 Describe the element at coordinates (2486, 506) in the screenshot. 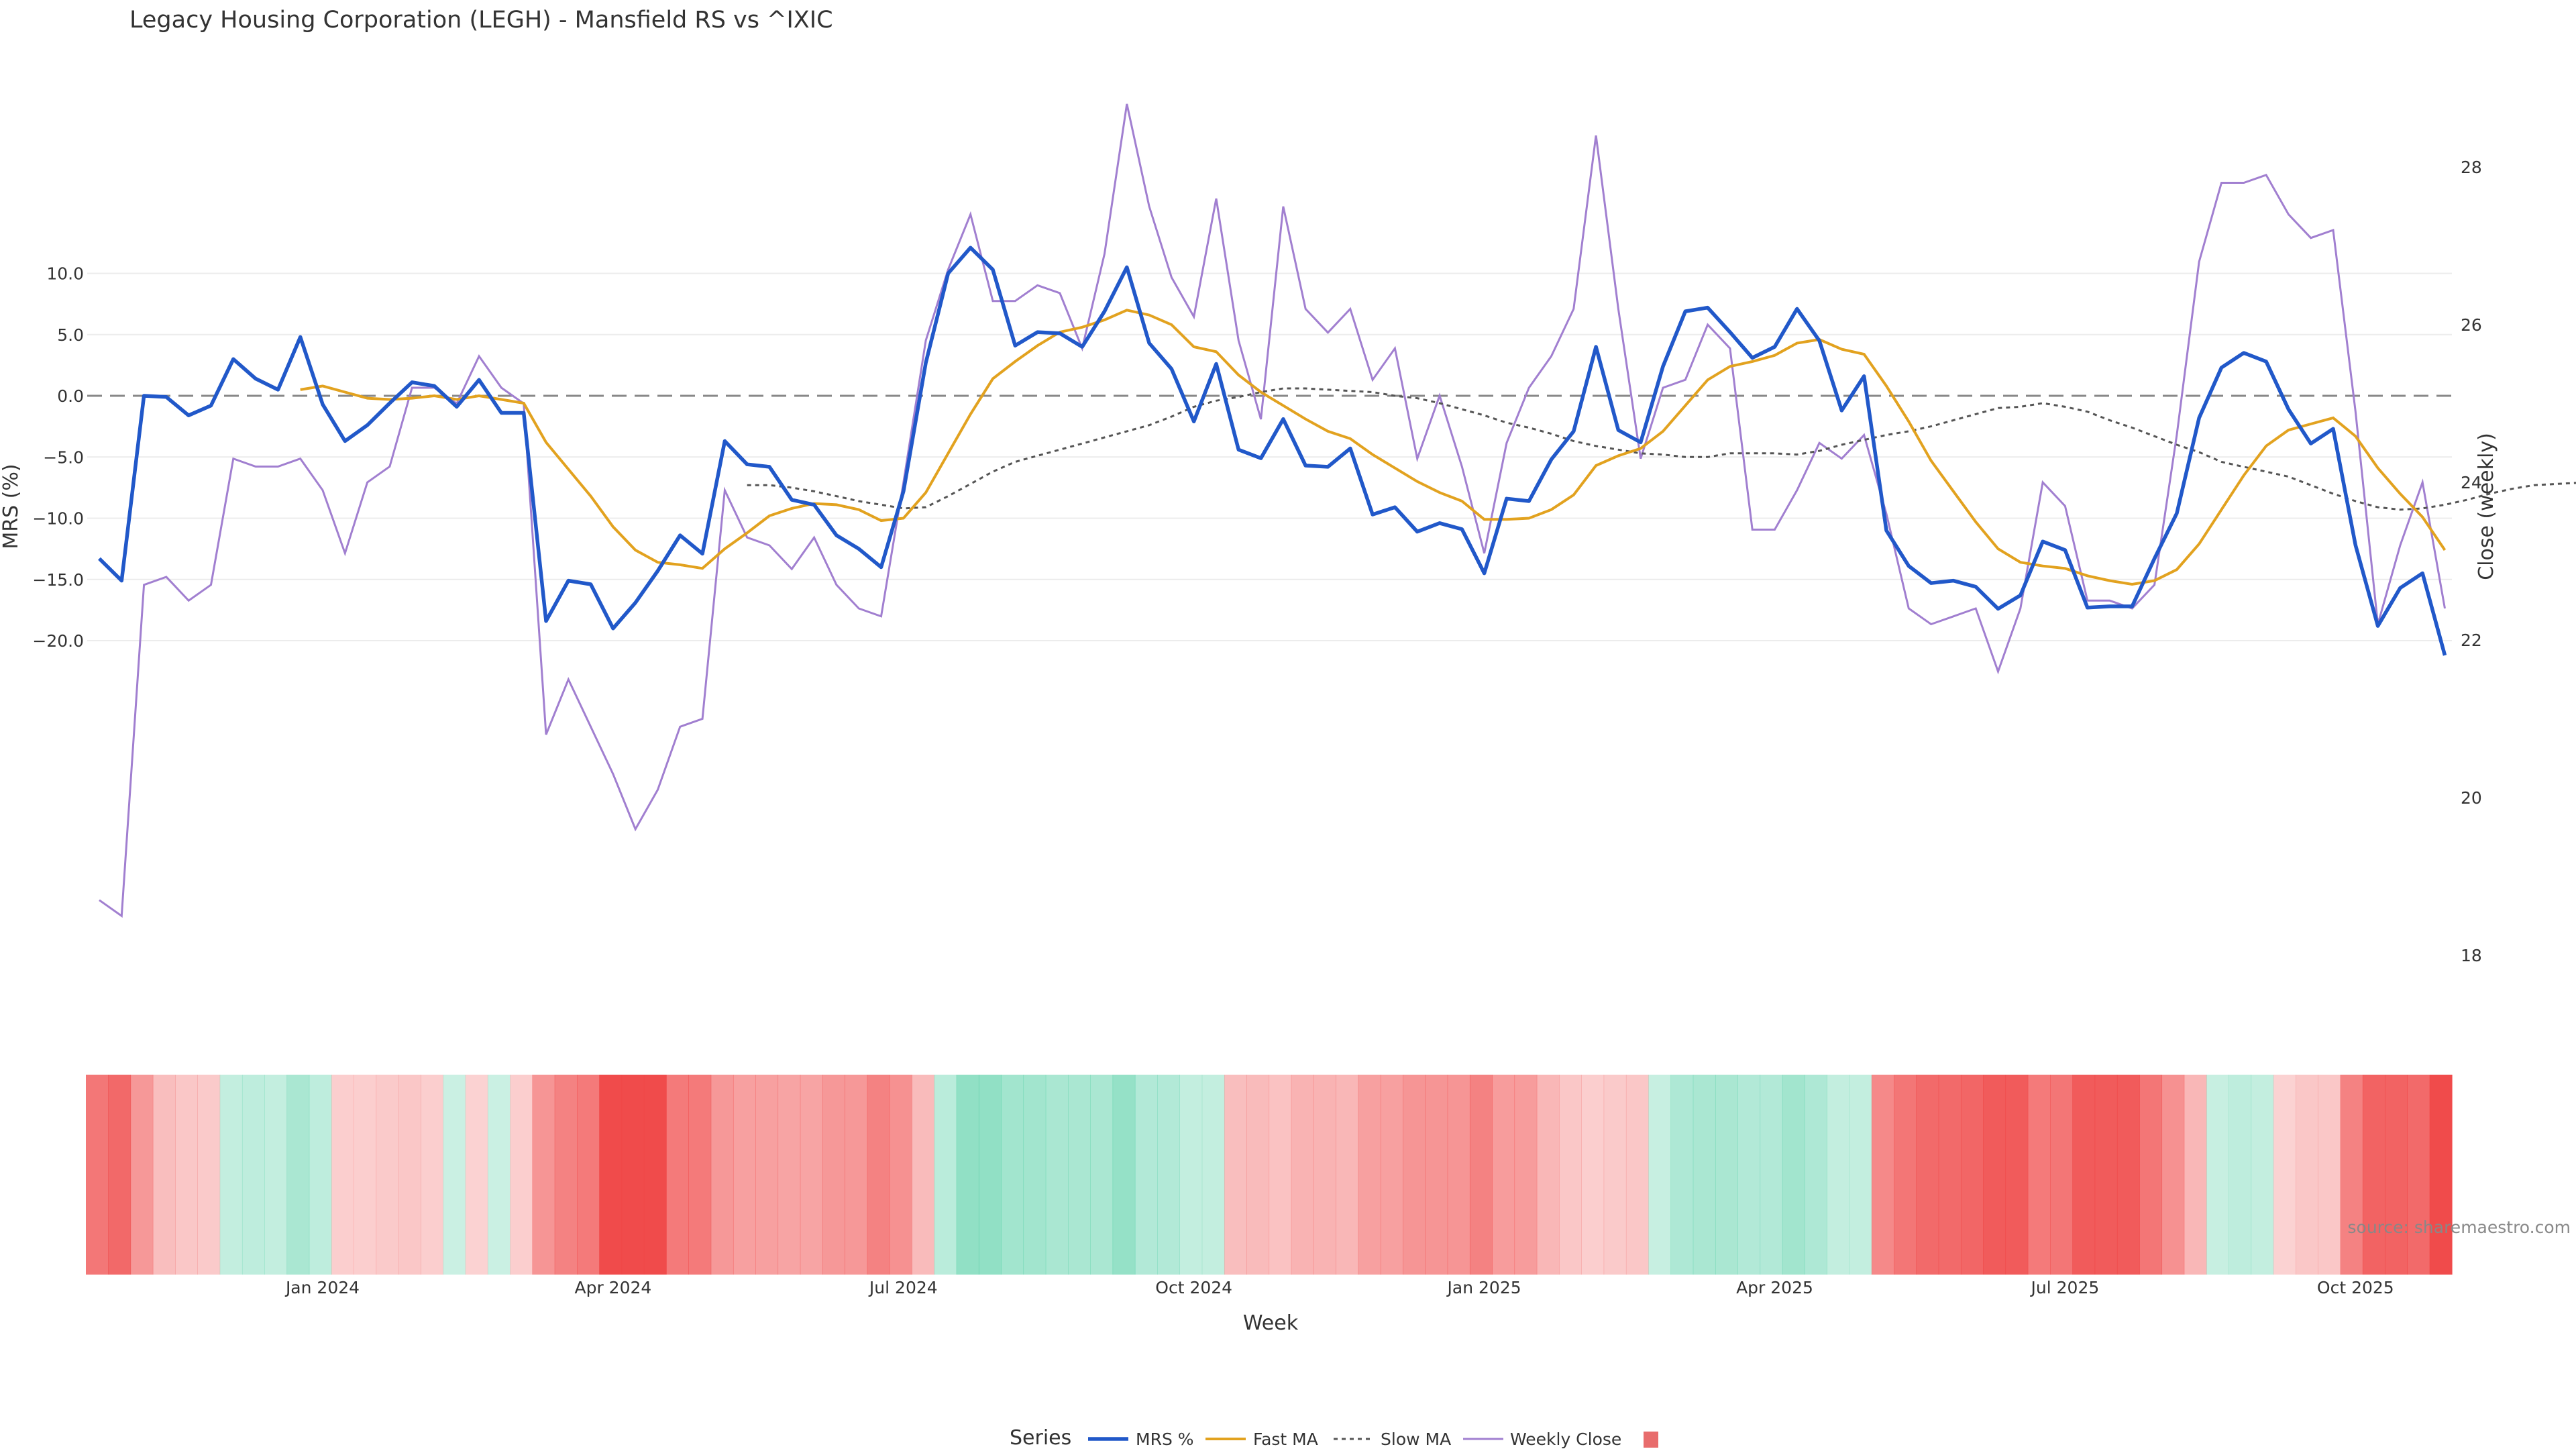

I see `y-axis-label-right: Close (weekly)` at that location.